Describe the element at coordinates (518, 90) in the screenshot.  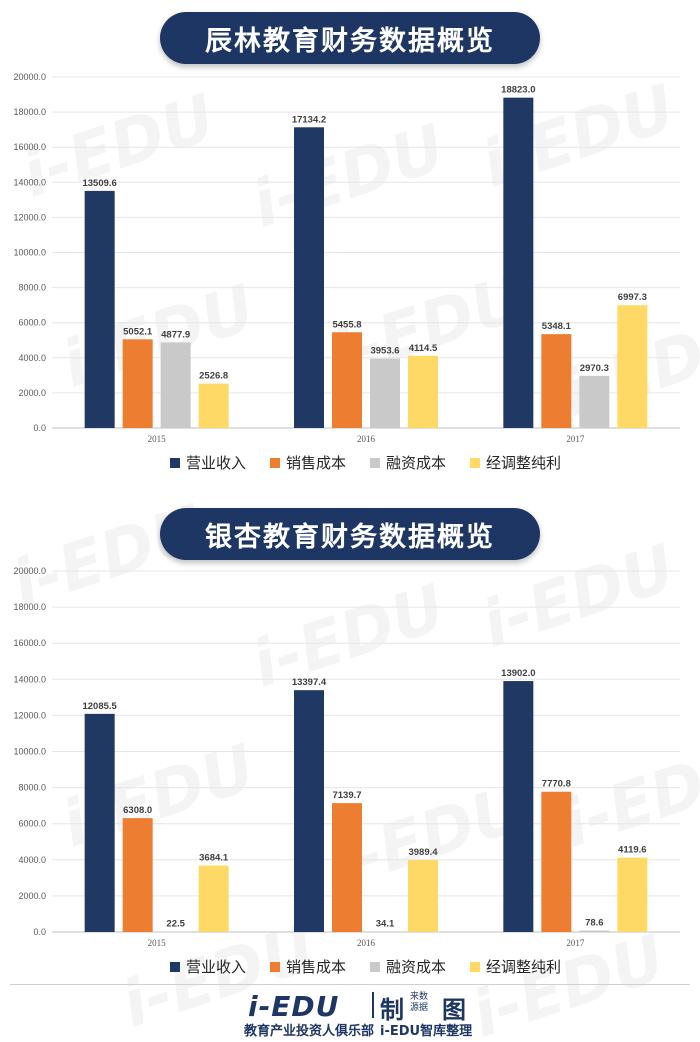
I see `data-label: 18823.0` at that location.